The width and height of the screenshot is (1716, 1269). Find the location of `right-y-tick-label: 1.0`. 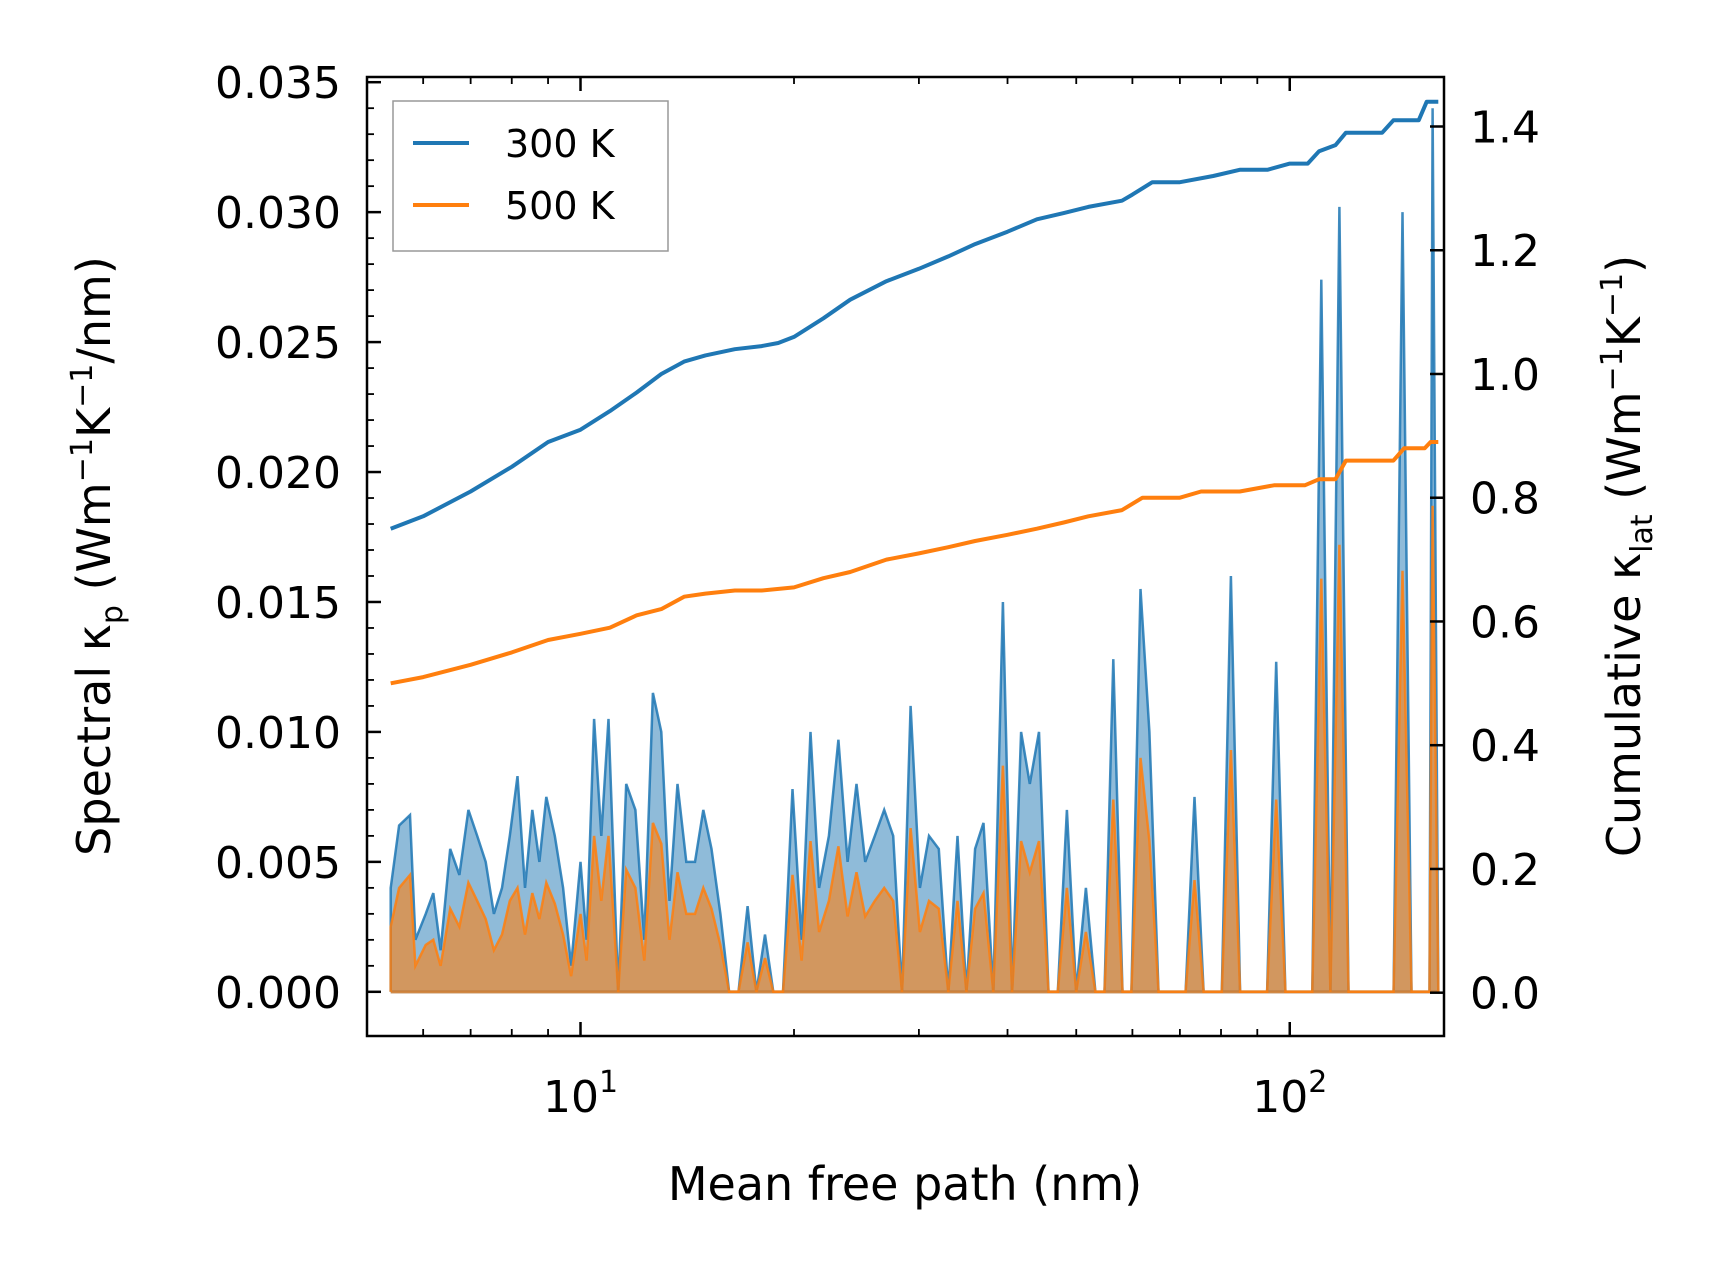

right-y-tick-label: 1.0 is located at coordinates (1505, 375).